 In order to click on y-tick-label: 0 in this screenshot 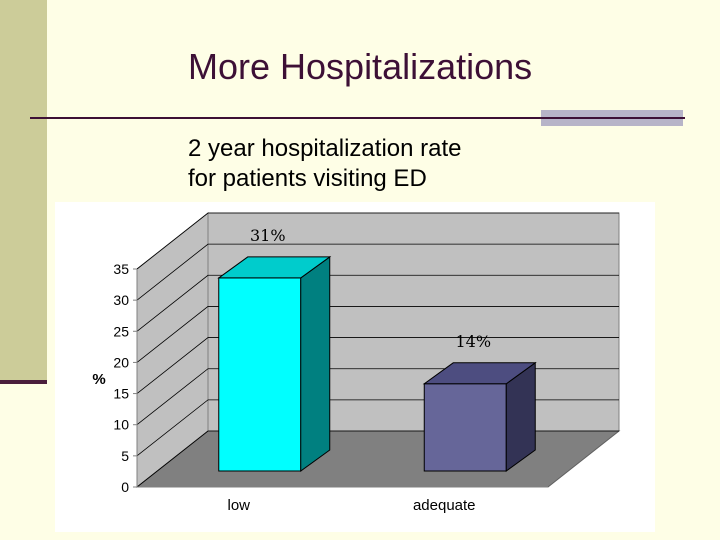, I will do `click(125, 487)`.